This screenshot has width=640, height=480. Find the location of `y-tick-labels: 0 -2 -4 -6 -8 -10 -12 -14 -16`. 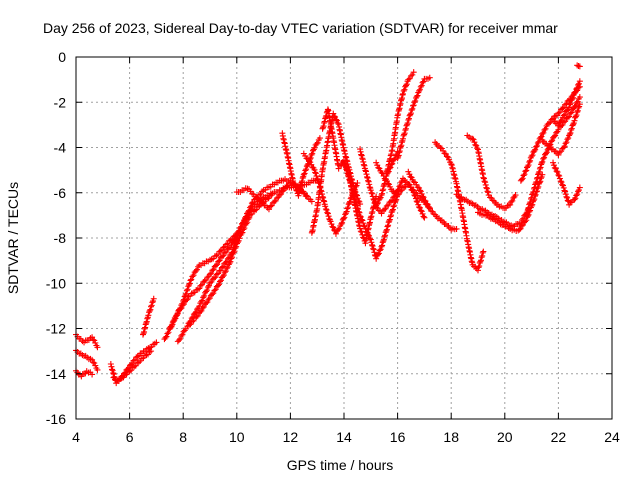

y-tick-labels: 0 -2 -4 -6 -8 -10 -12 -14 -16 is located at coordinates (56, 238).